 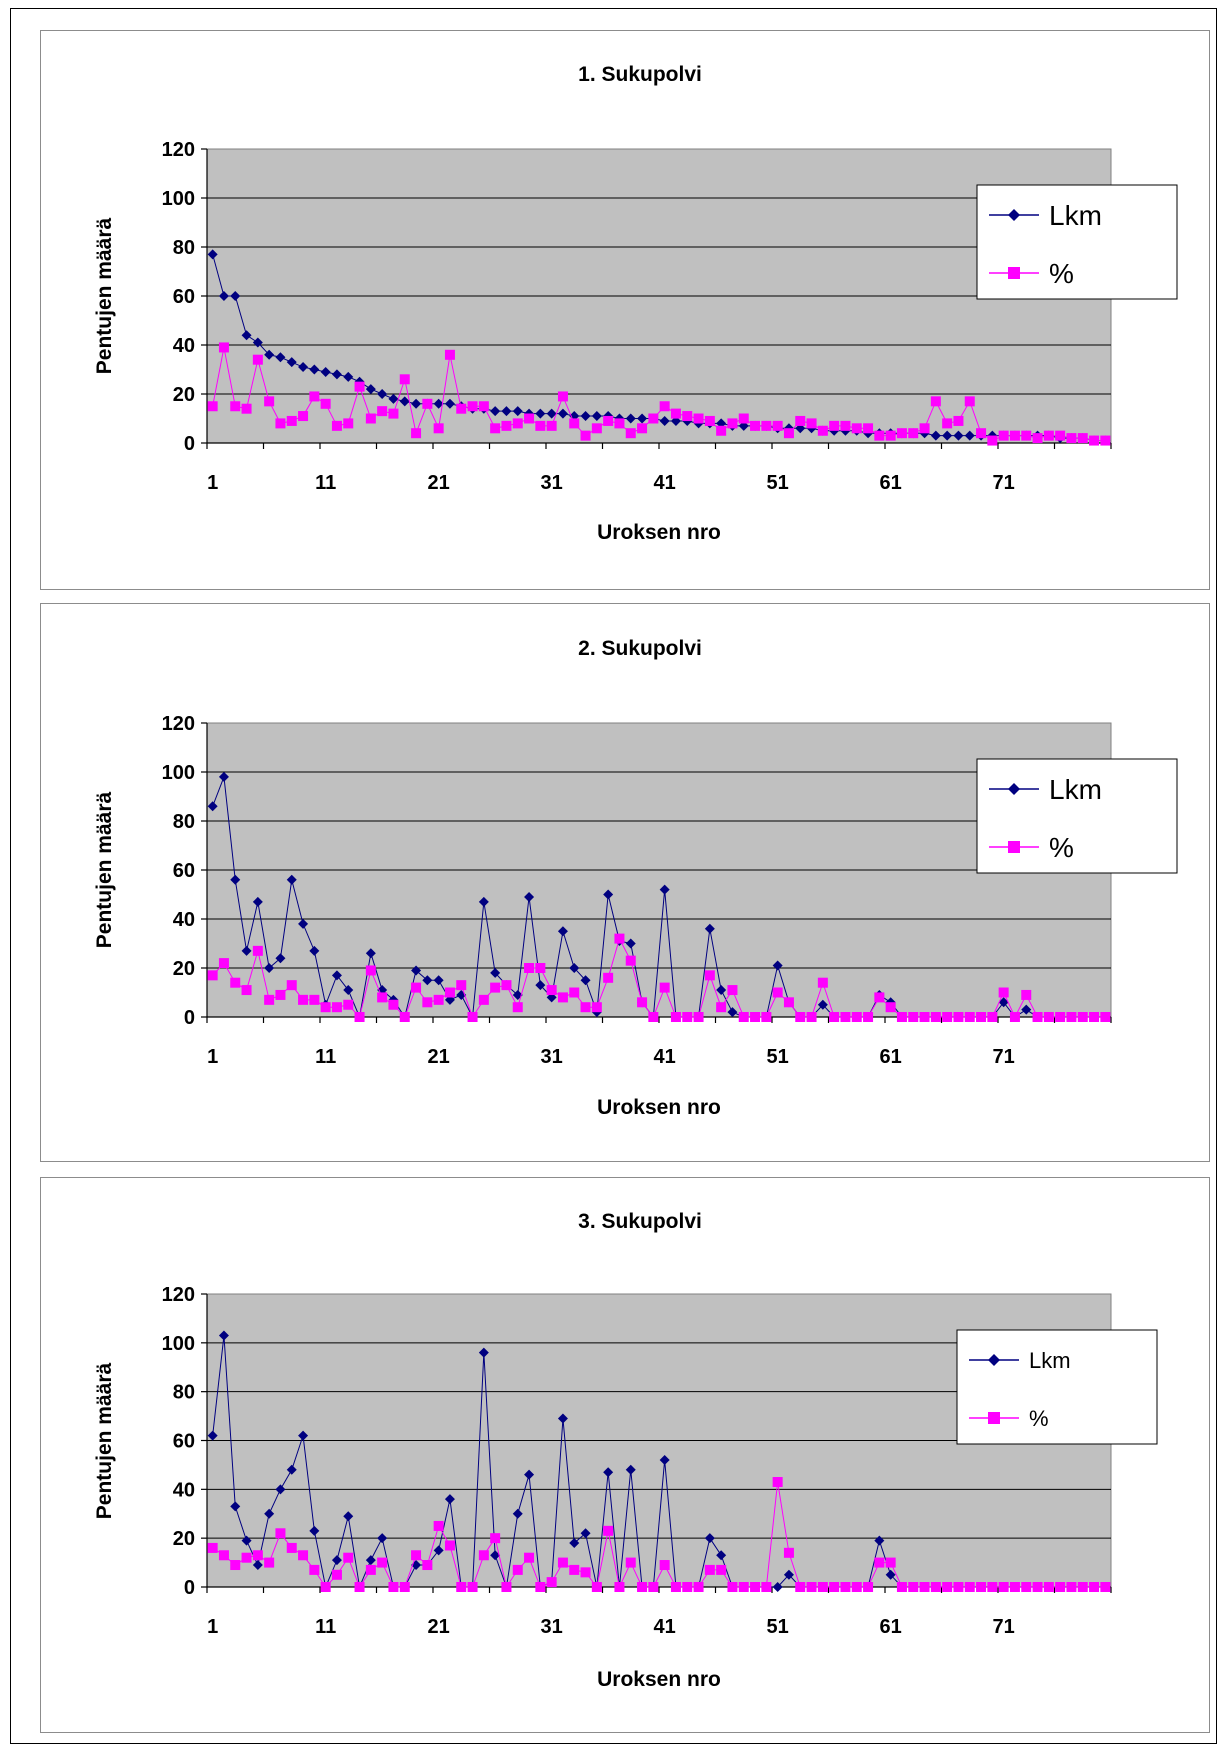 What do you see at coordinates (189, 1018) in the screenshot?
I see `y-tick-label: 0` at bounding box center [189, 1018].